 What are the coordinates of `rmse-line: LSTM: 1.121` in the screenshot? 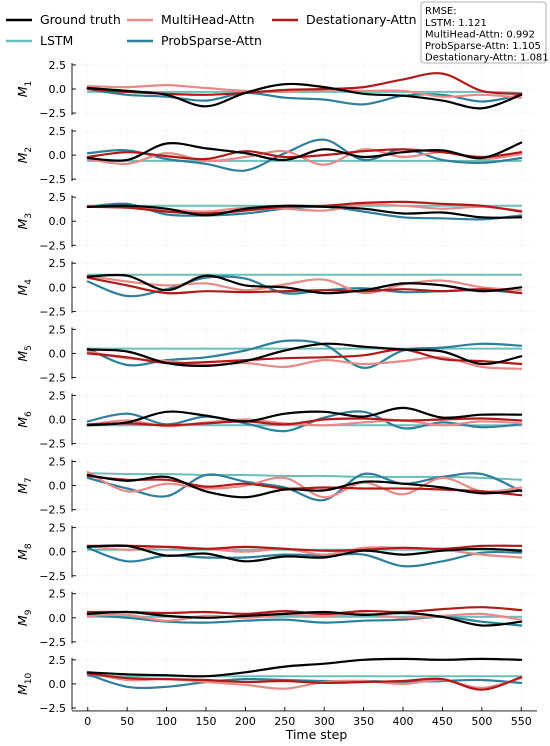 It's located at (456, 23).